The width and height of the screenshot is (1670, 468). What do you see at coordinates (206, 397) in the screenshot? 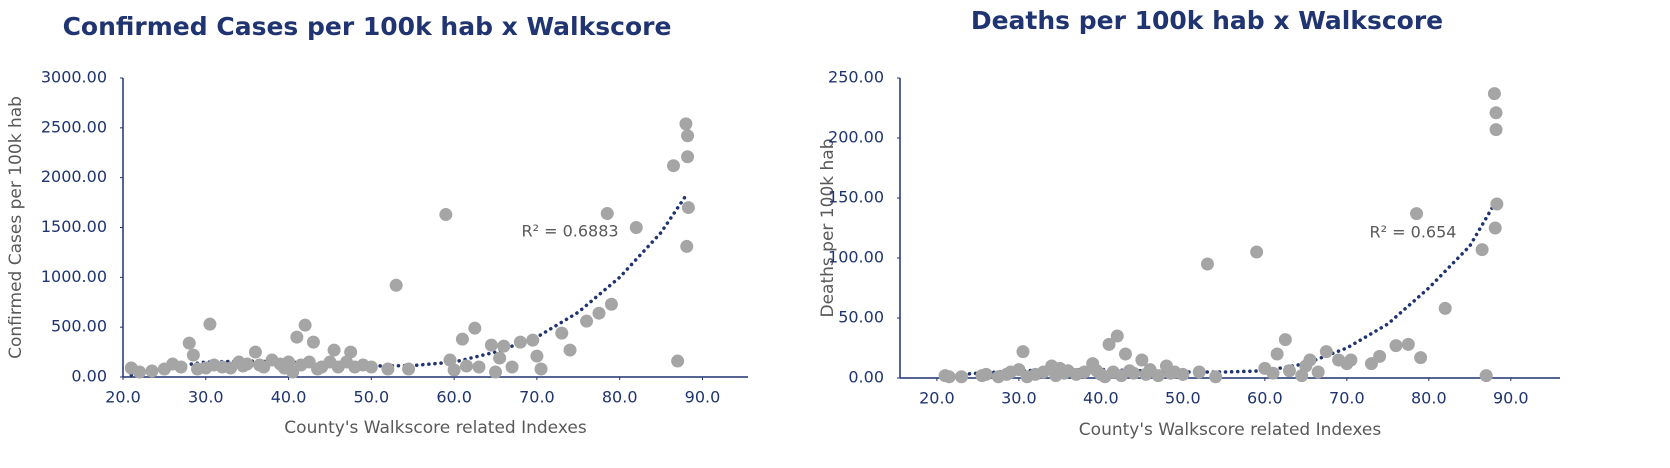
I see `x-tick-label: 30.0` at bounding box center [206, 397].